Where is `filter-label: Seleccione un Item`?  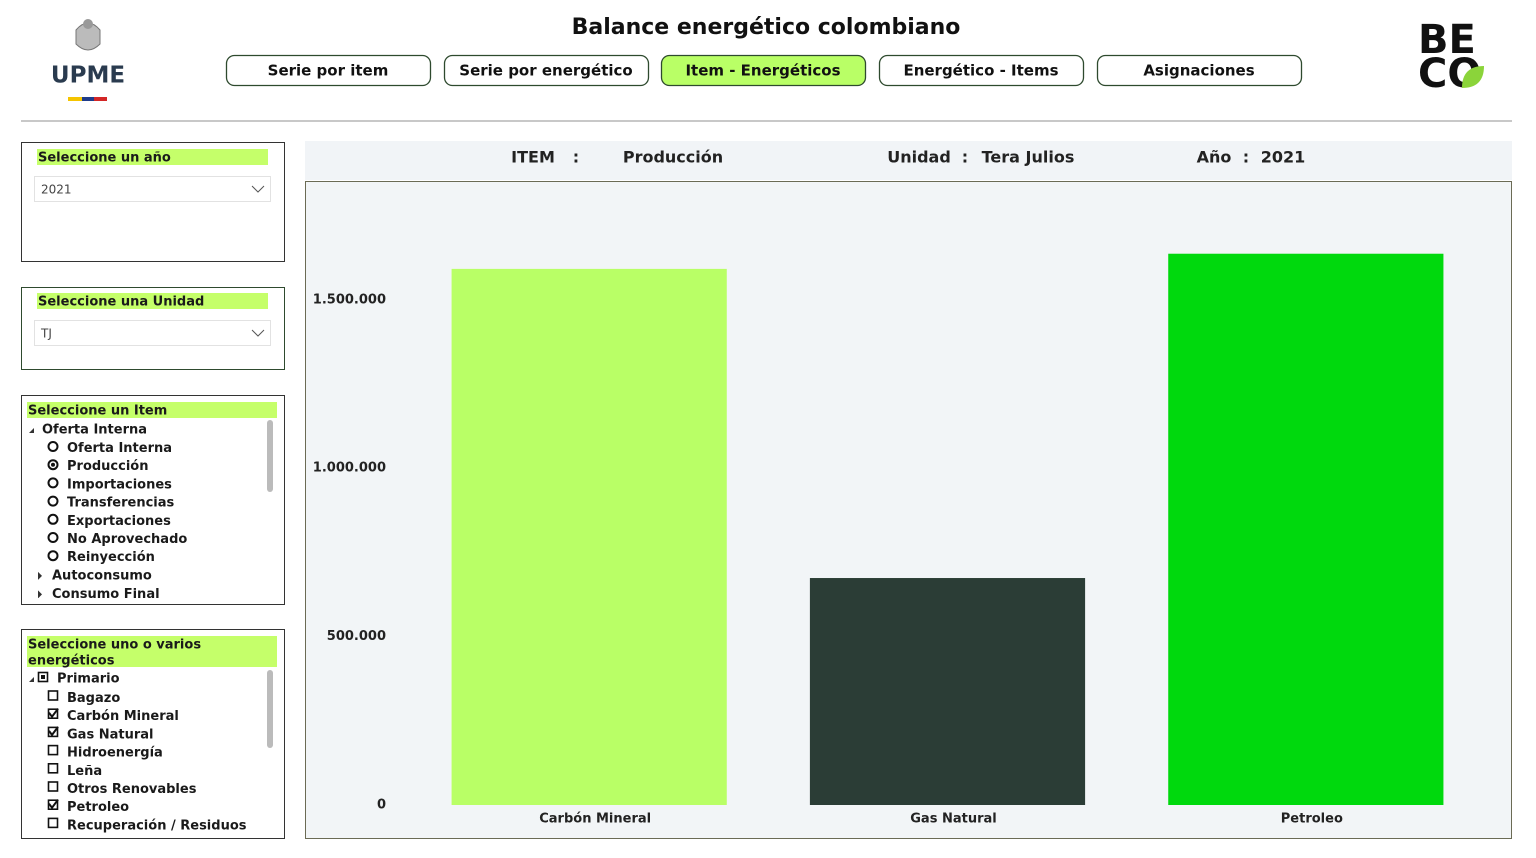
filter-label: Seleccione un Item is located at coordinates (97, 411).